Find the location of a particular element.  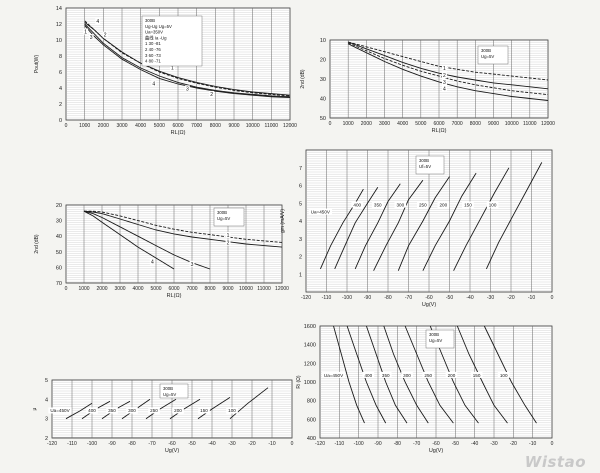

y-tick-label: 6 is located at coordinates (60, 73).